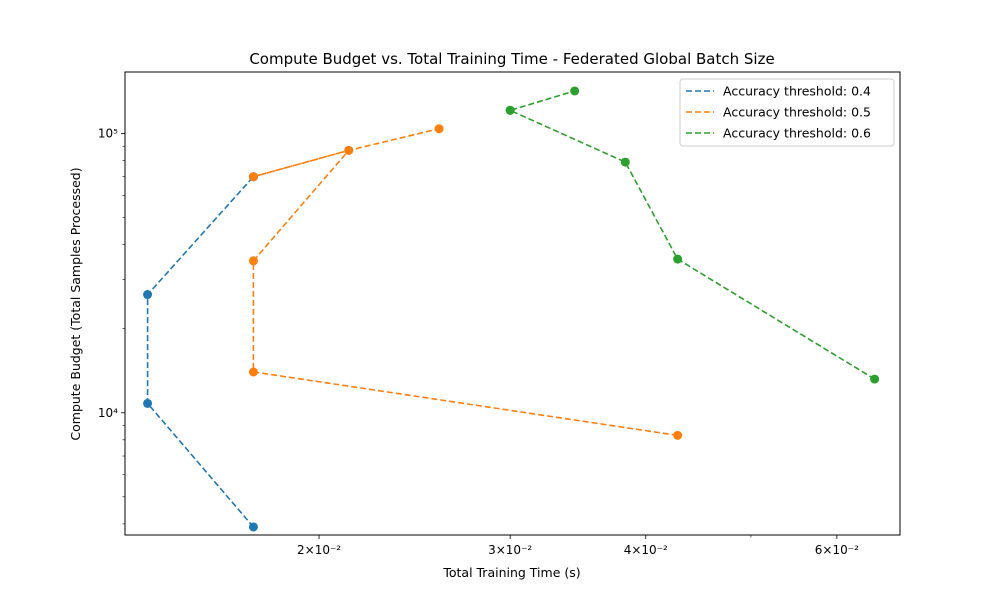 This screenshot has height=600, width=1000. What do you see at coordinates (75, 303) in the screenshot?
I see `y-axis-label: Compute Budget (Total Samples Processed)` at bounding box center [75, 303].